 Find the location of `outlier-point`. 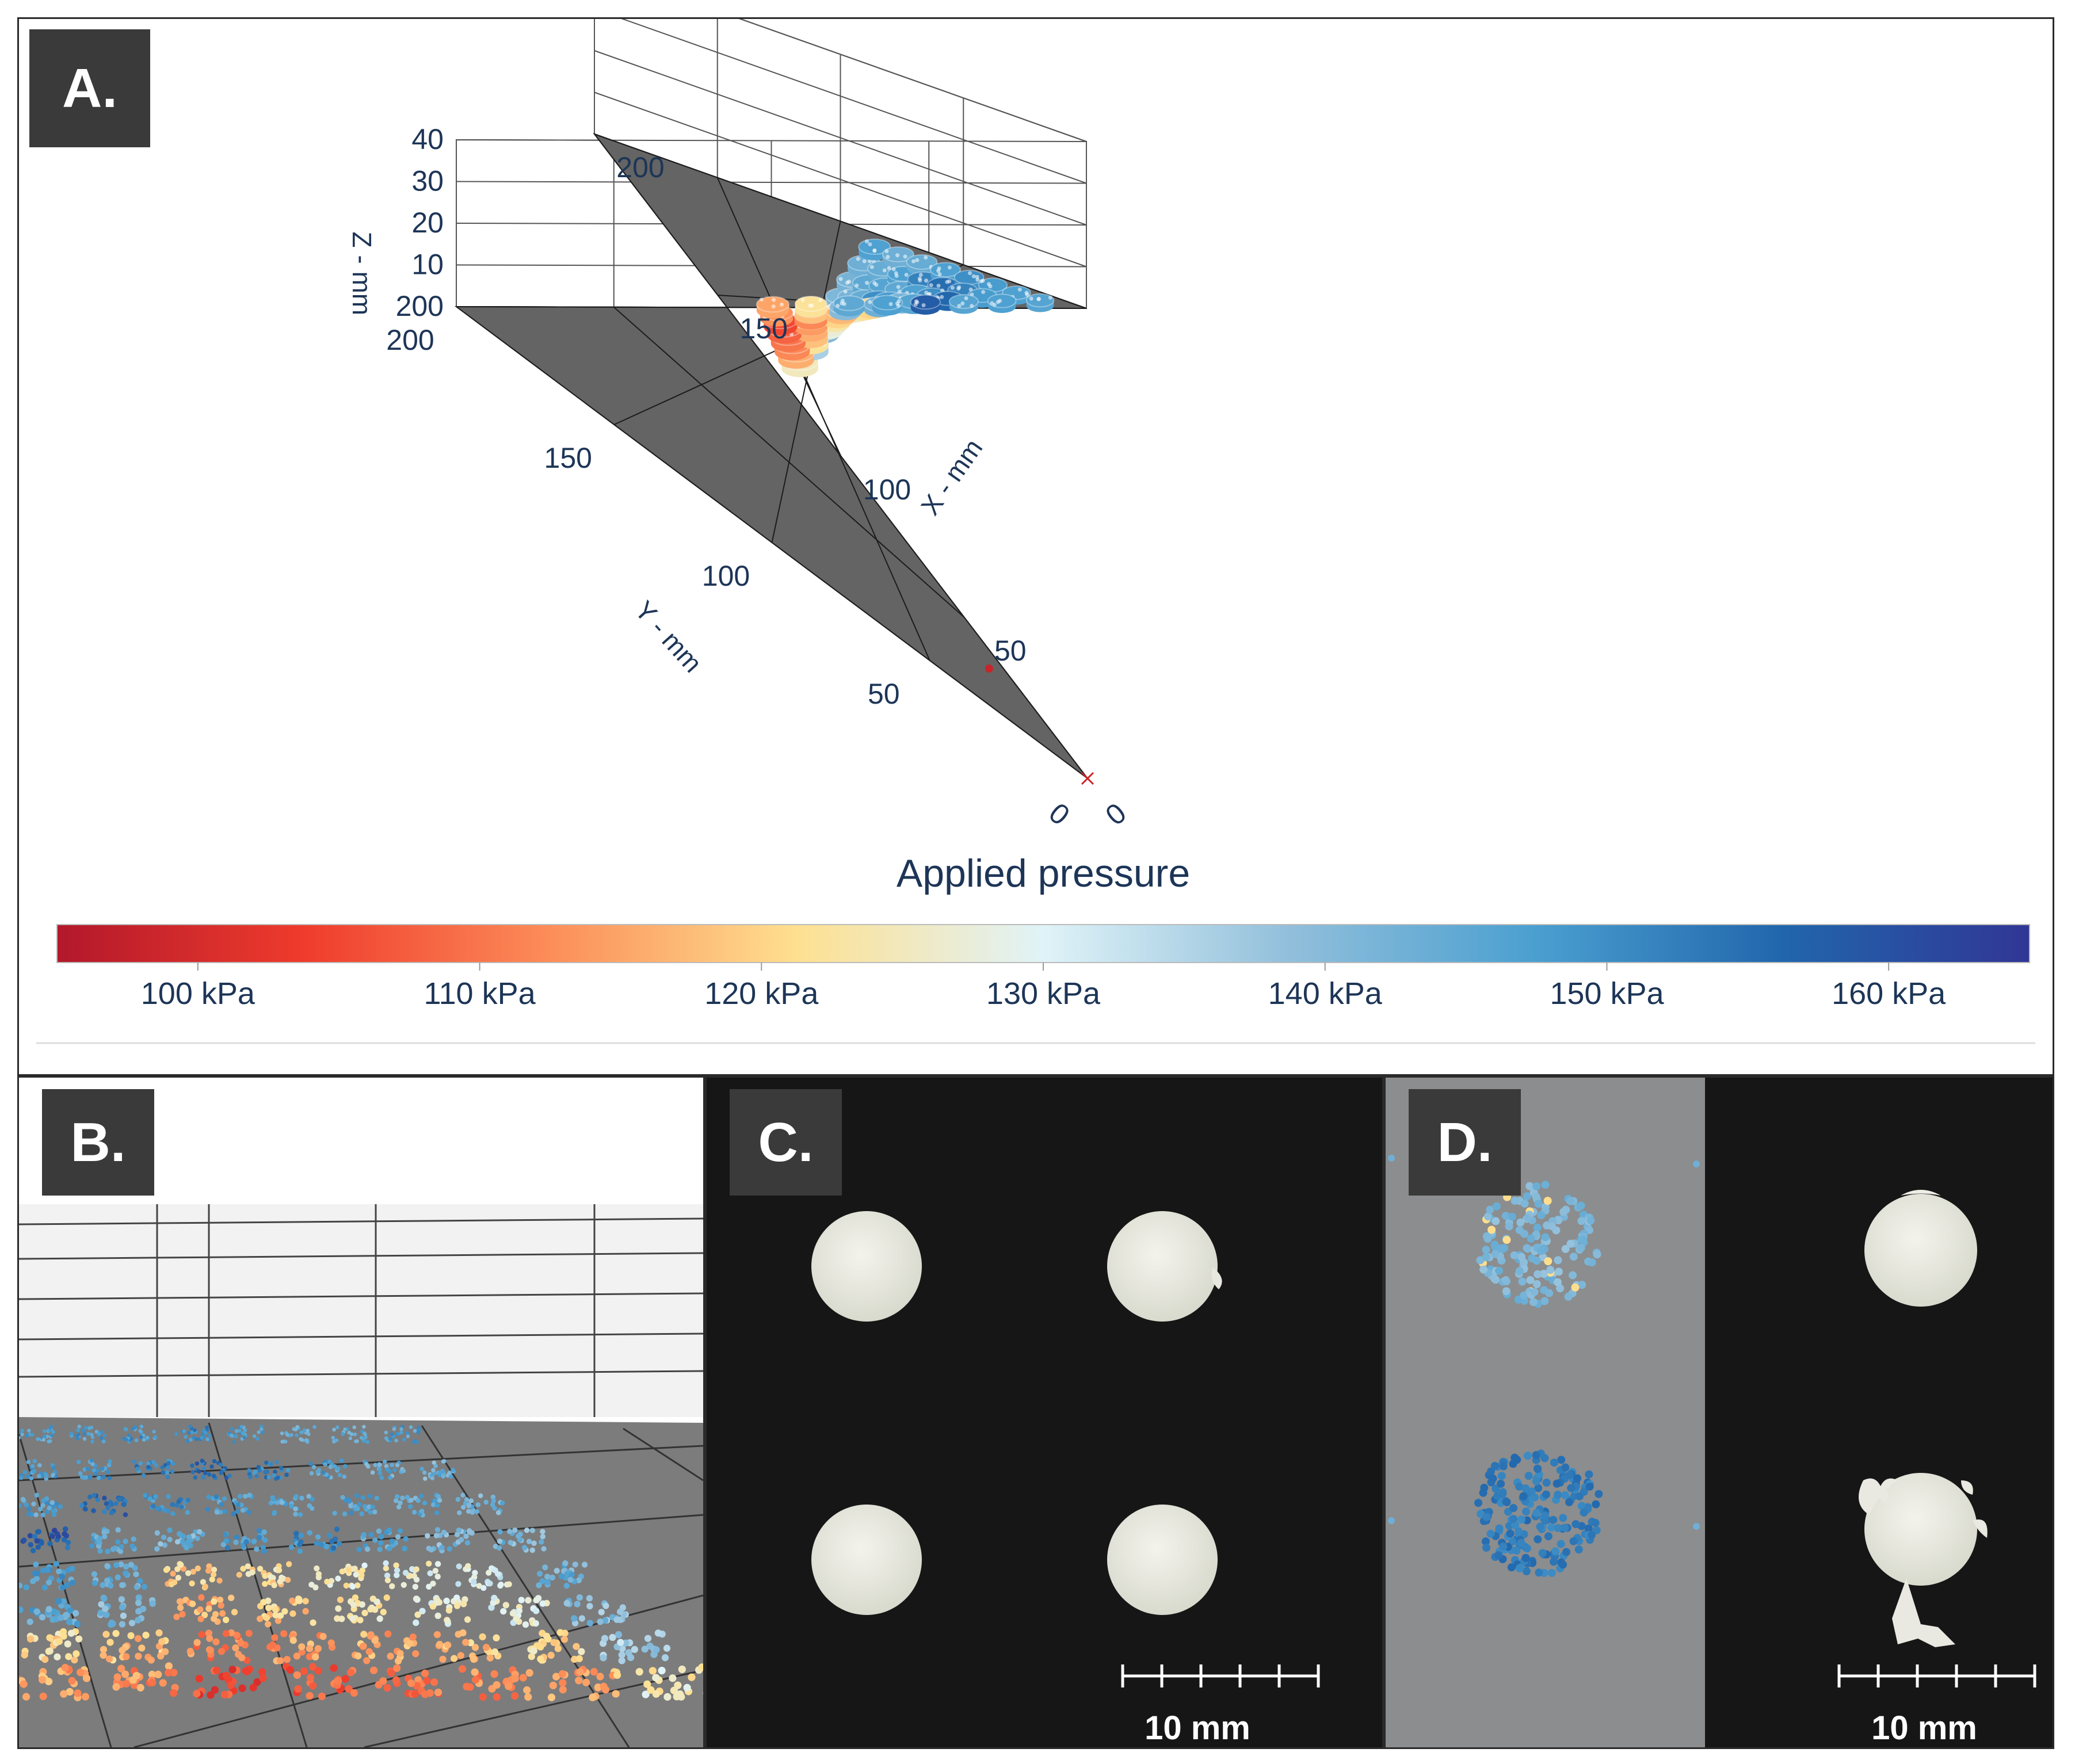

outlier-point is located at coordinates (989, 669).